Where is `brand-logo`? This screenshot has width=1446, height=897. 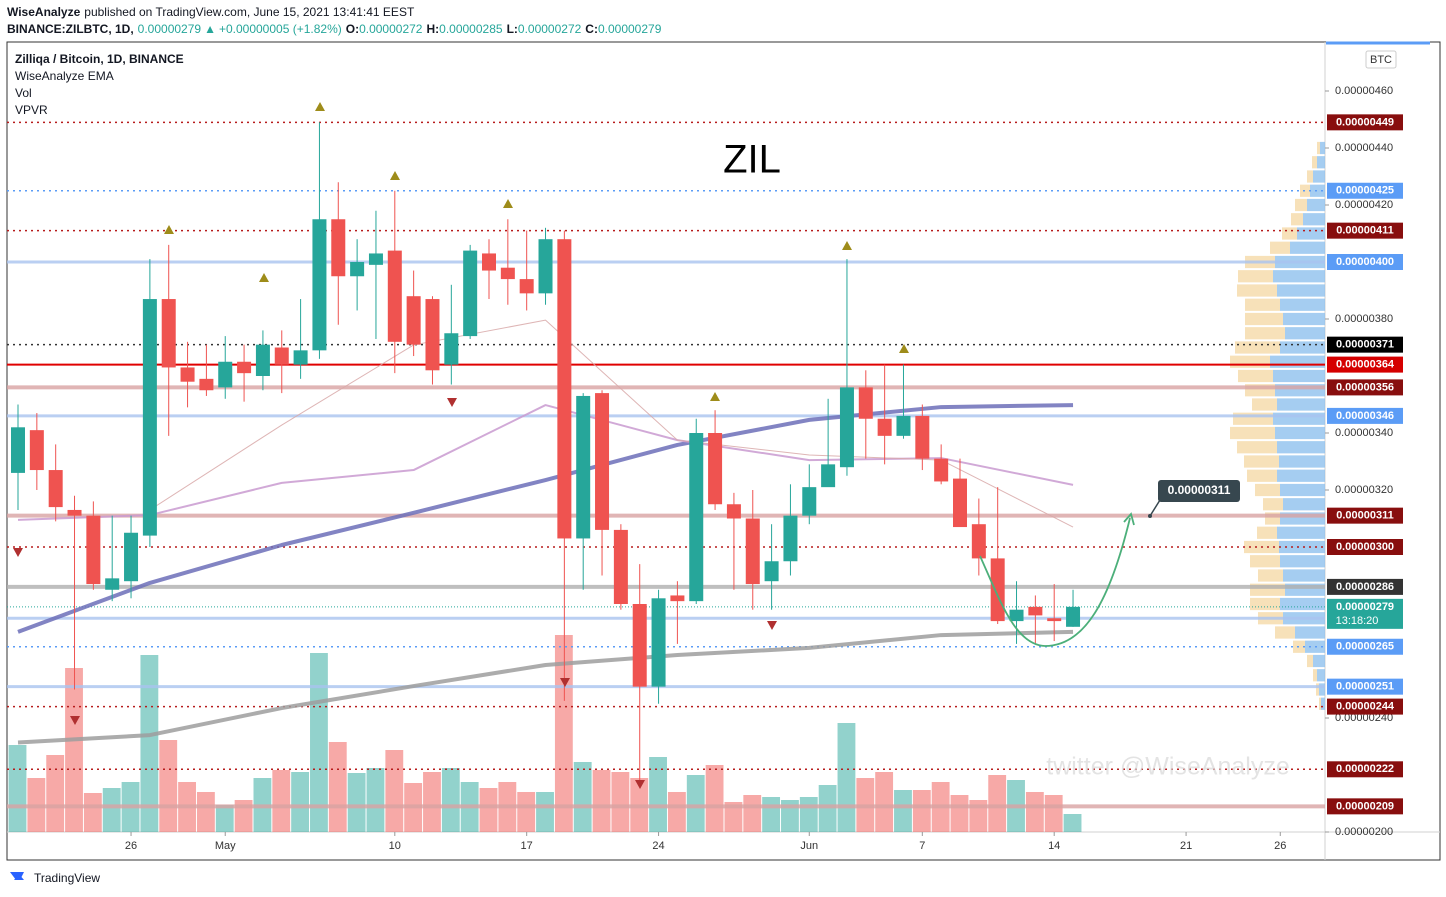
brand-logo is located at coordinates (17, 876).